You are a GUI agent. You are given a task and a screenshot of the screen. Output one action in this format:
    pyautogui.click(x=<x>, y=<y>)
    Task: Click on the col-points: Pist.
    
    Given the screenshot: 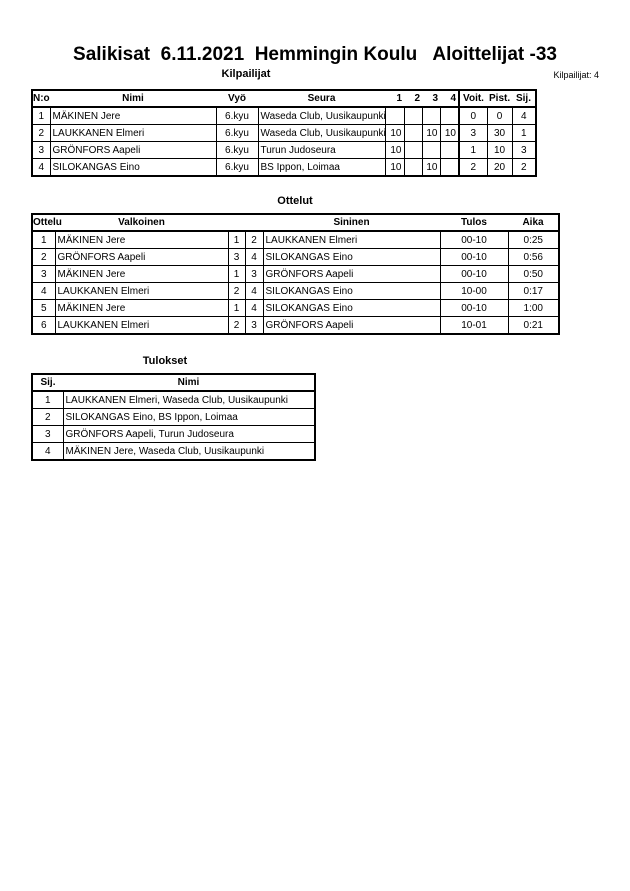 What is the action you would take?
    pyautogui.click(x=499, y=99)
    